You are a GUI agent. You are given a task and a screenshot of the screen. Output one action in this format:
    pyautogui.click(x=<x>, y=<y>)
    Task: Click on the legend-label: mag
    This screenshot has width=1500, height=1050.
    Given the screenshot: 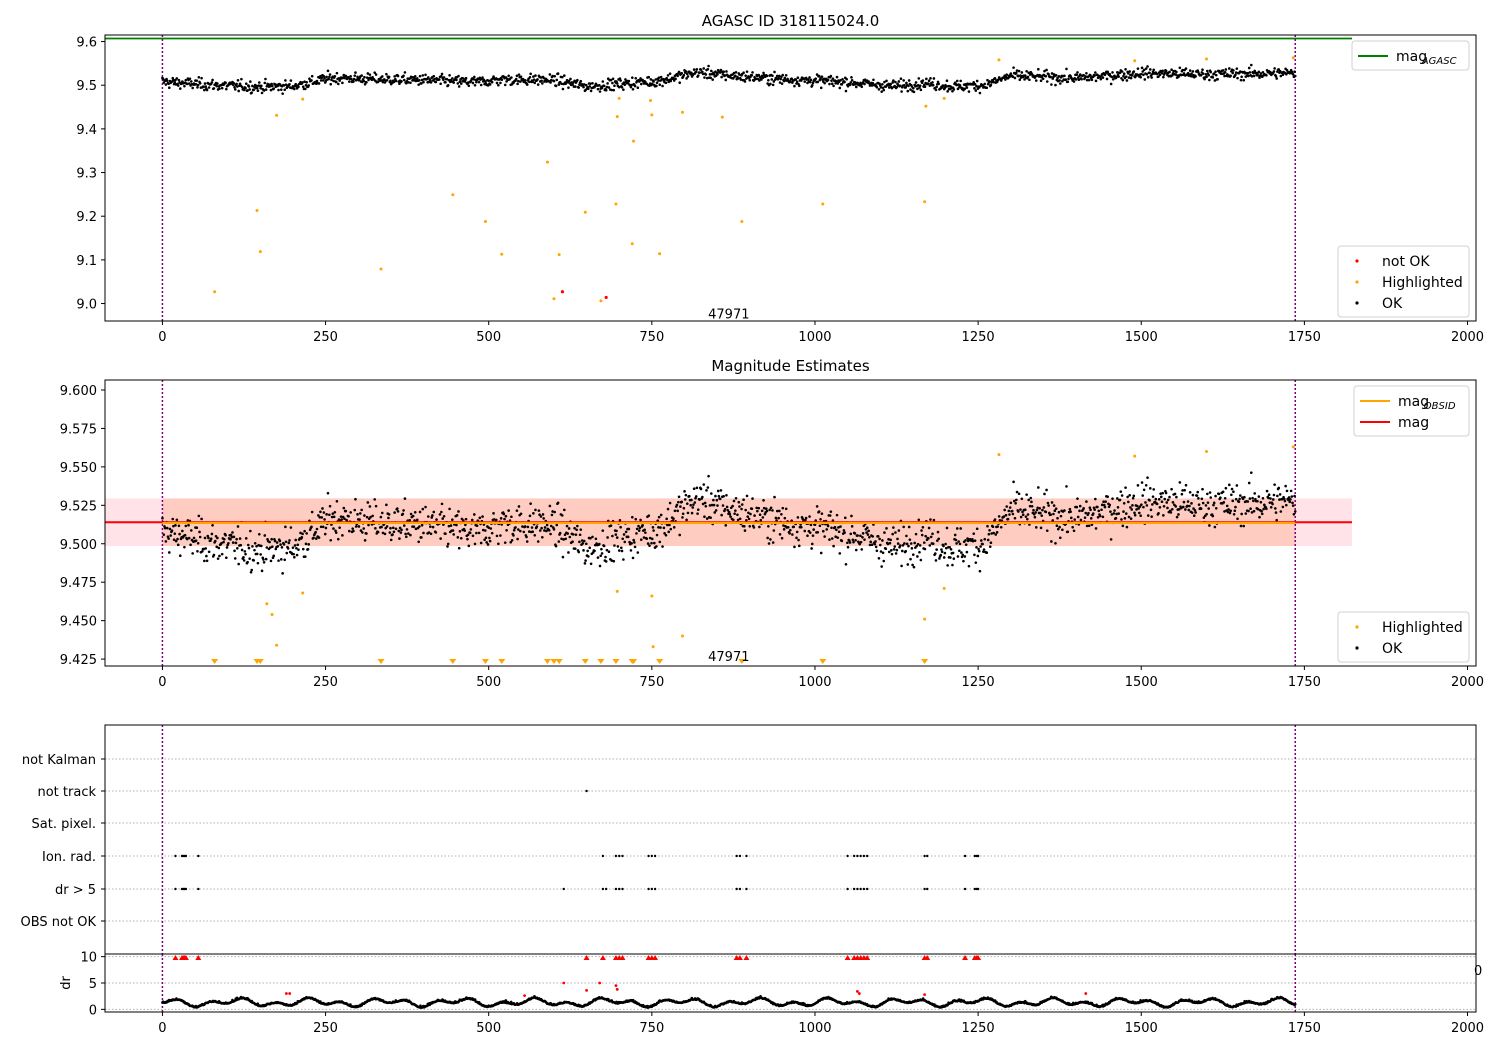 What is the action you would take?
    pyautogui.click(x=1413, y=423)
    